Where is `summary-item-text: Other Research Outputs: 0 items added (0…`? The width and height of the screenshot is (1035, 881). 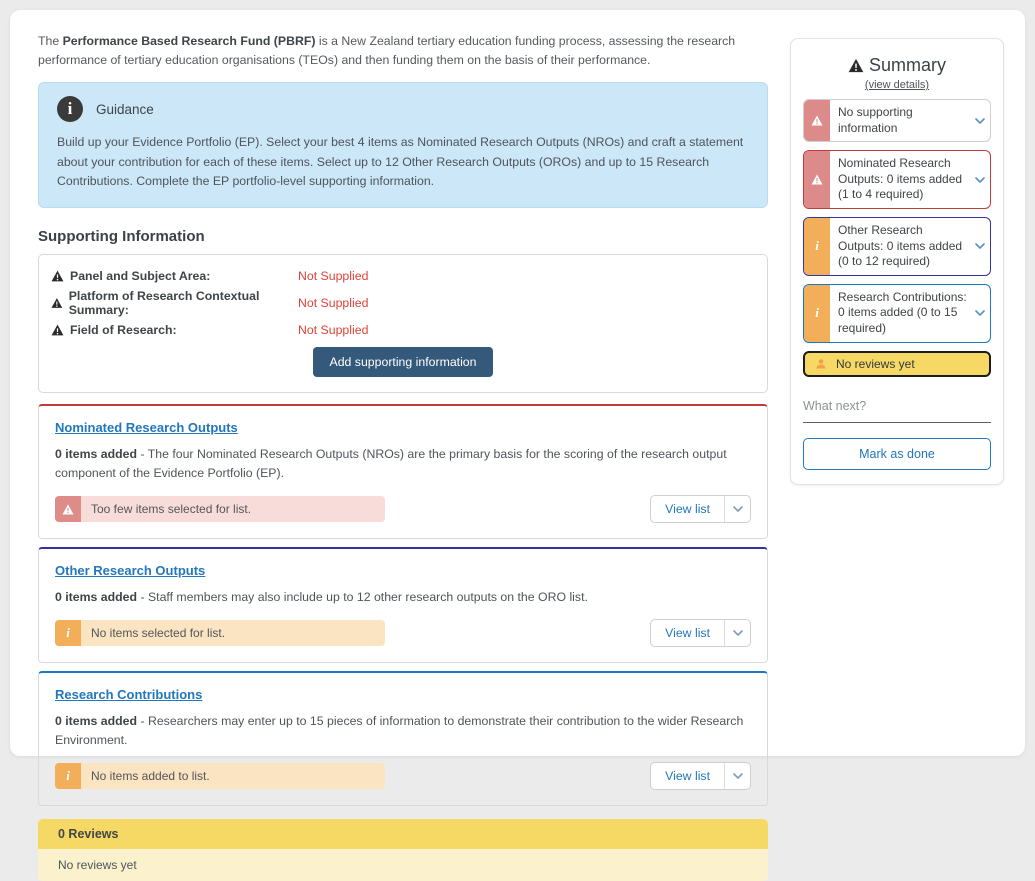
summary-item-text: Other Research Outputs: 0 items added (0… is located at coordinates (900, 245).